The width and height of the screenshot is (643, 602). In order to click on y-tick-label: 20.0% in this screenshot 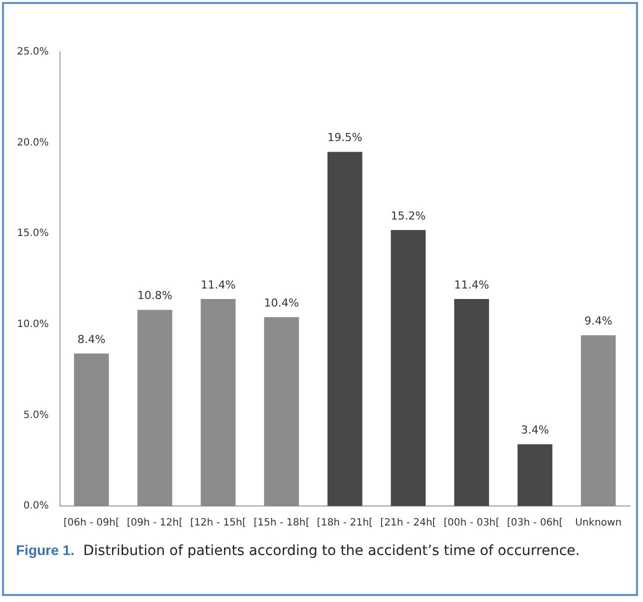, I will do `click(32, 142)`.